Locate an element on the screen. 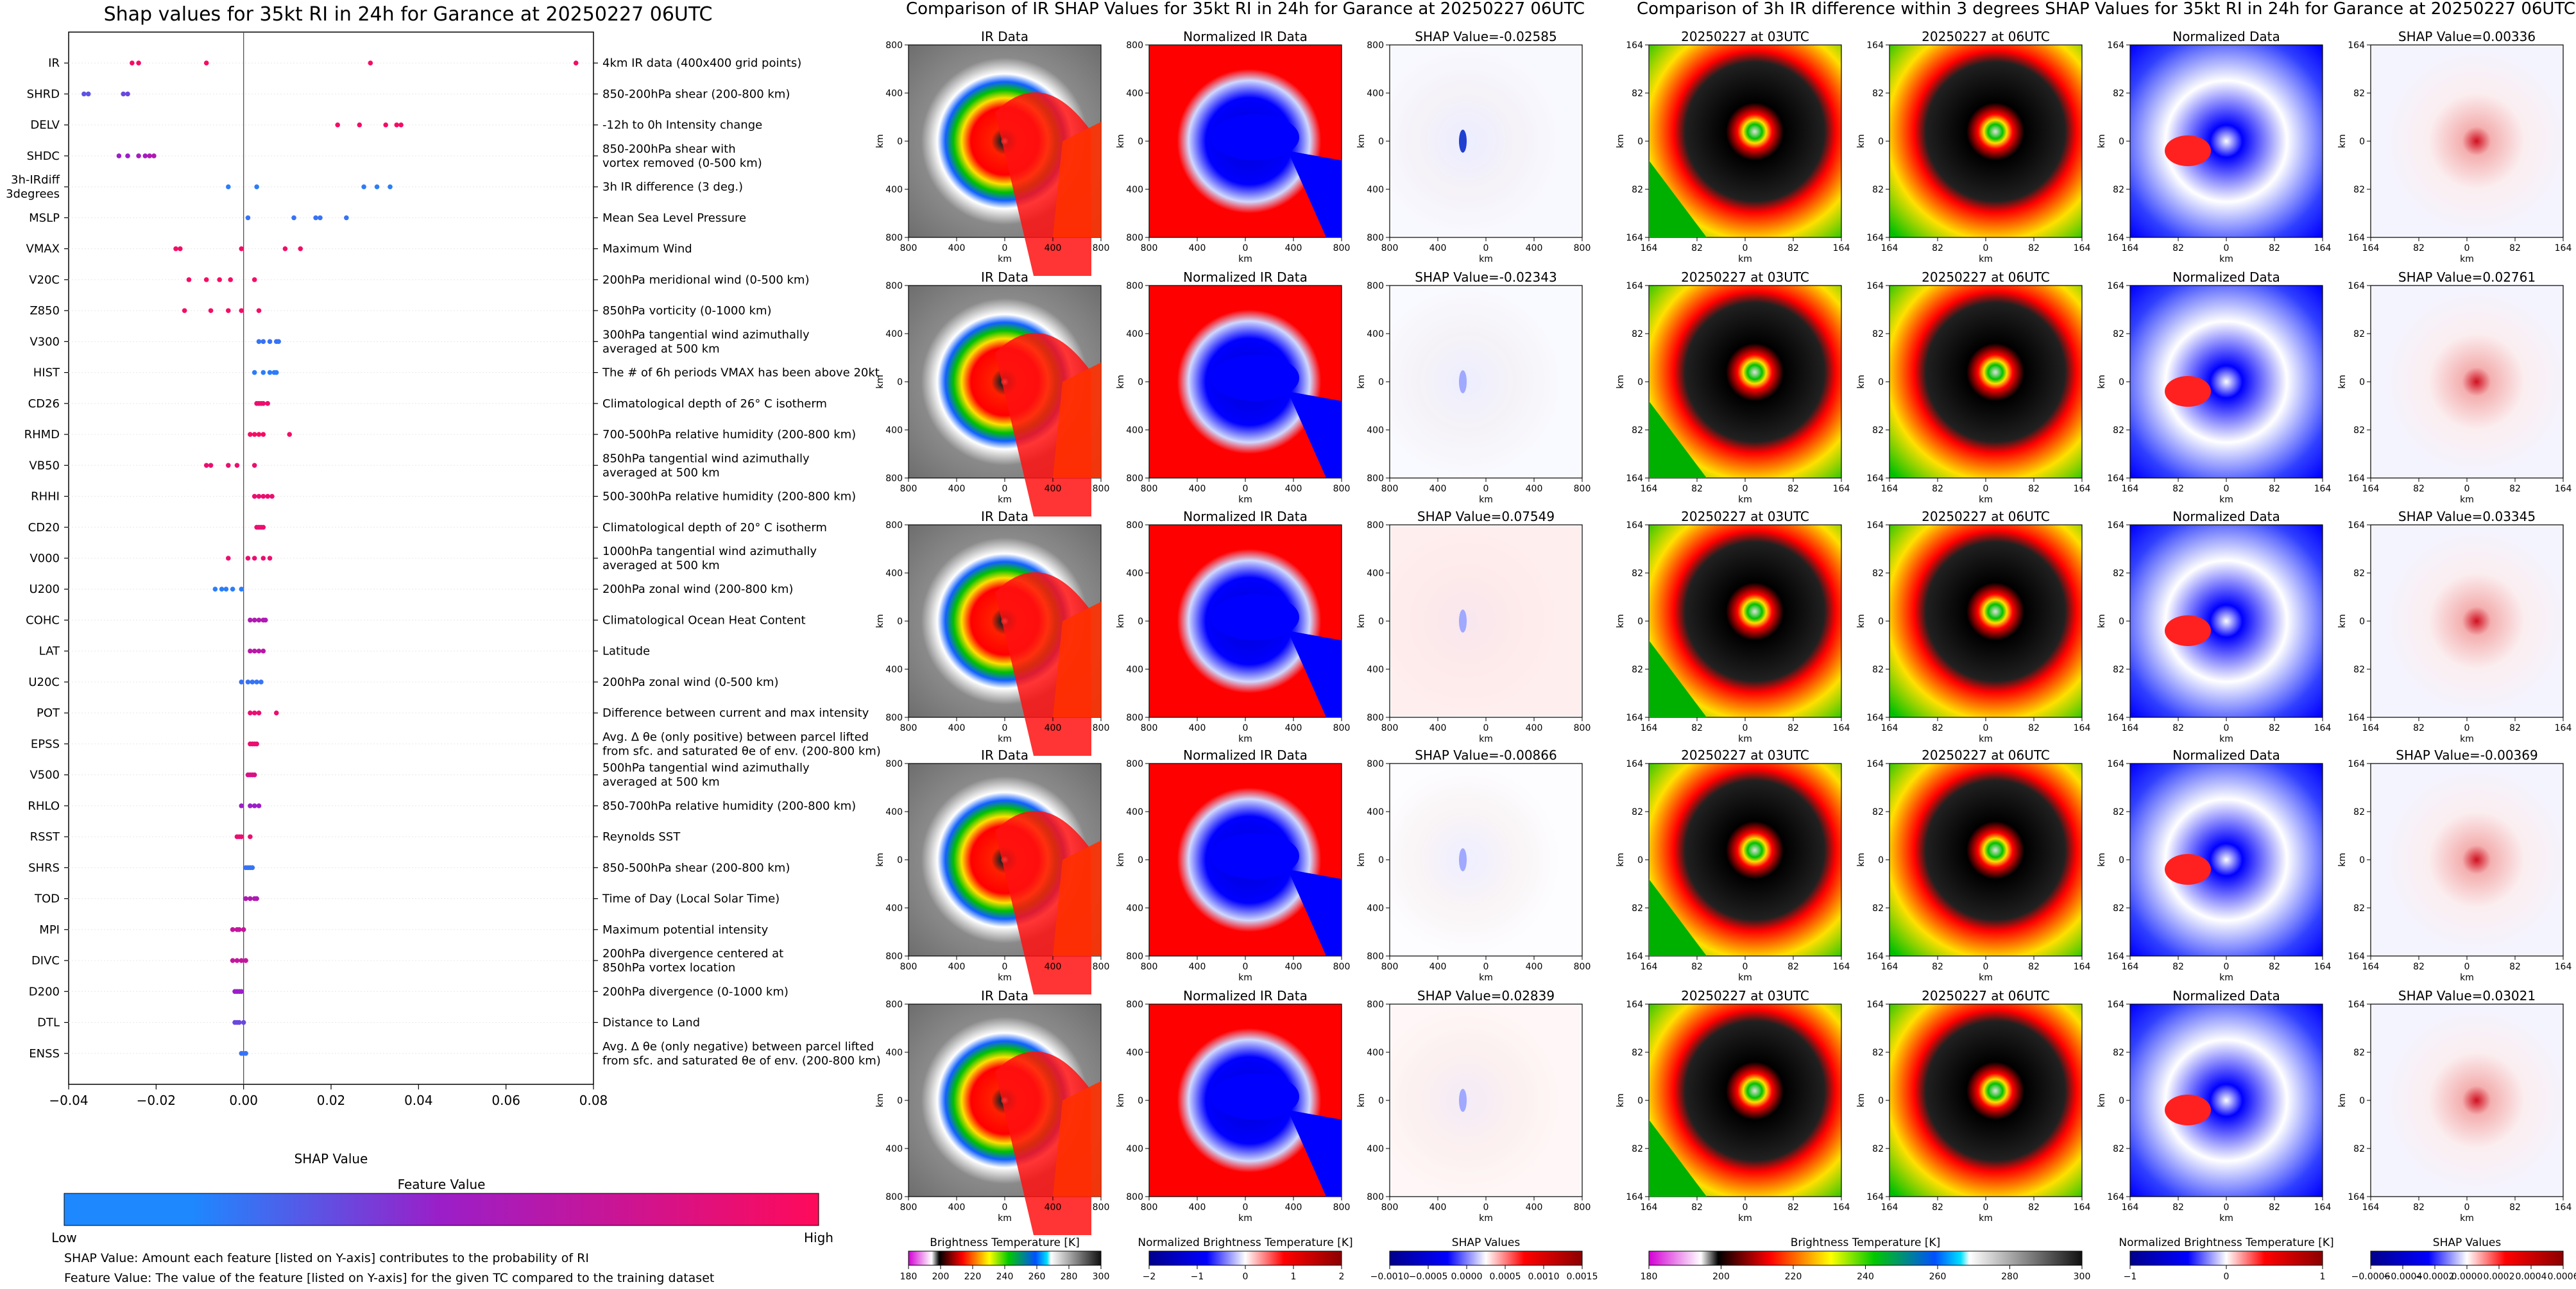 This screenshot has height=1289, width=2576. panel-title: 20250227 at 03UTC is located at coordinates (1745, 516).